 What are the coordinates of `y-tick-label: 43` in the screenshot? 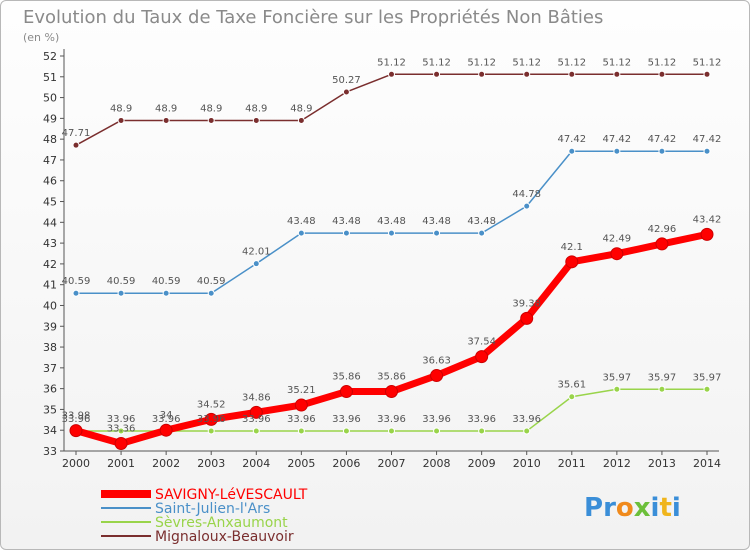 It's located at (50, 243).